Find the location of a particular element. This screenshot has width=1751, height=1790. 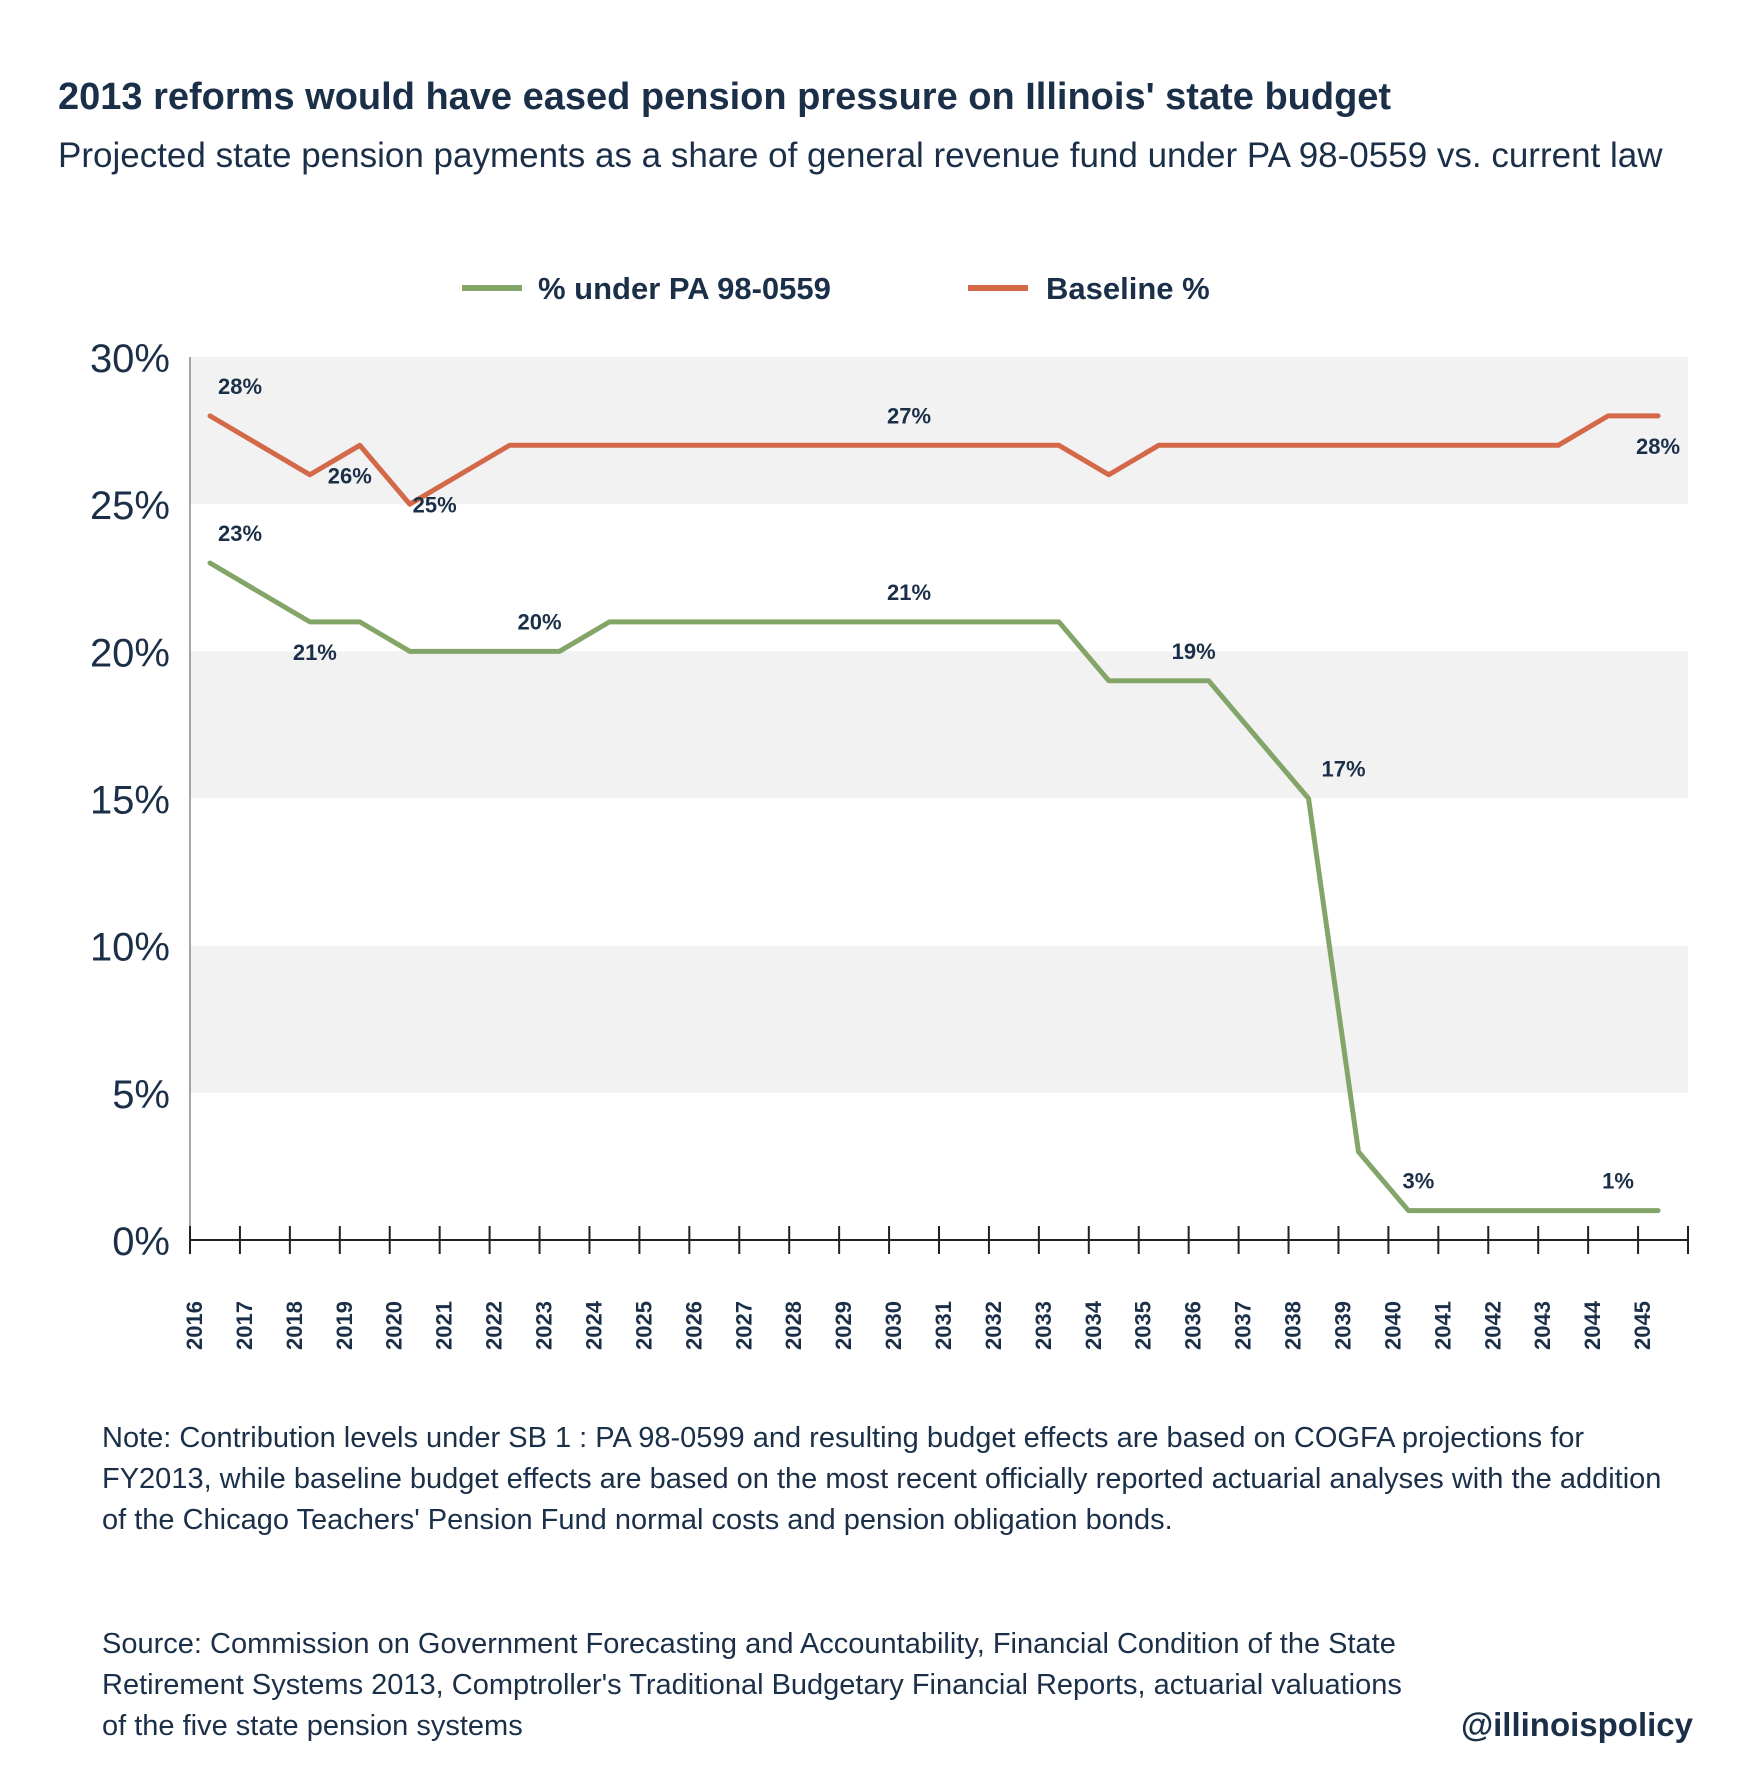

x-tick-label: 2034 is located at coordinates (1093, 1325).